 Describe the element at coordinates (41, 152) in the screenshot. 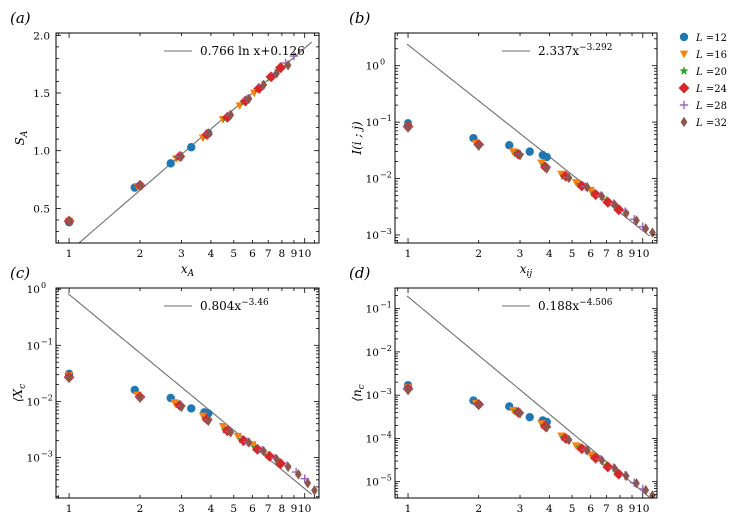

I see `y-tick-label: 1.0` at that location.